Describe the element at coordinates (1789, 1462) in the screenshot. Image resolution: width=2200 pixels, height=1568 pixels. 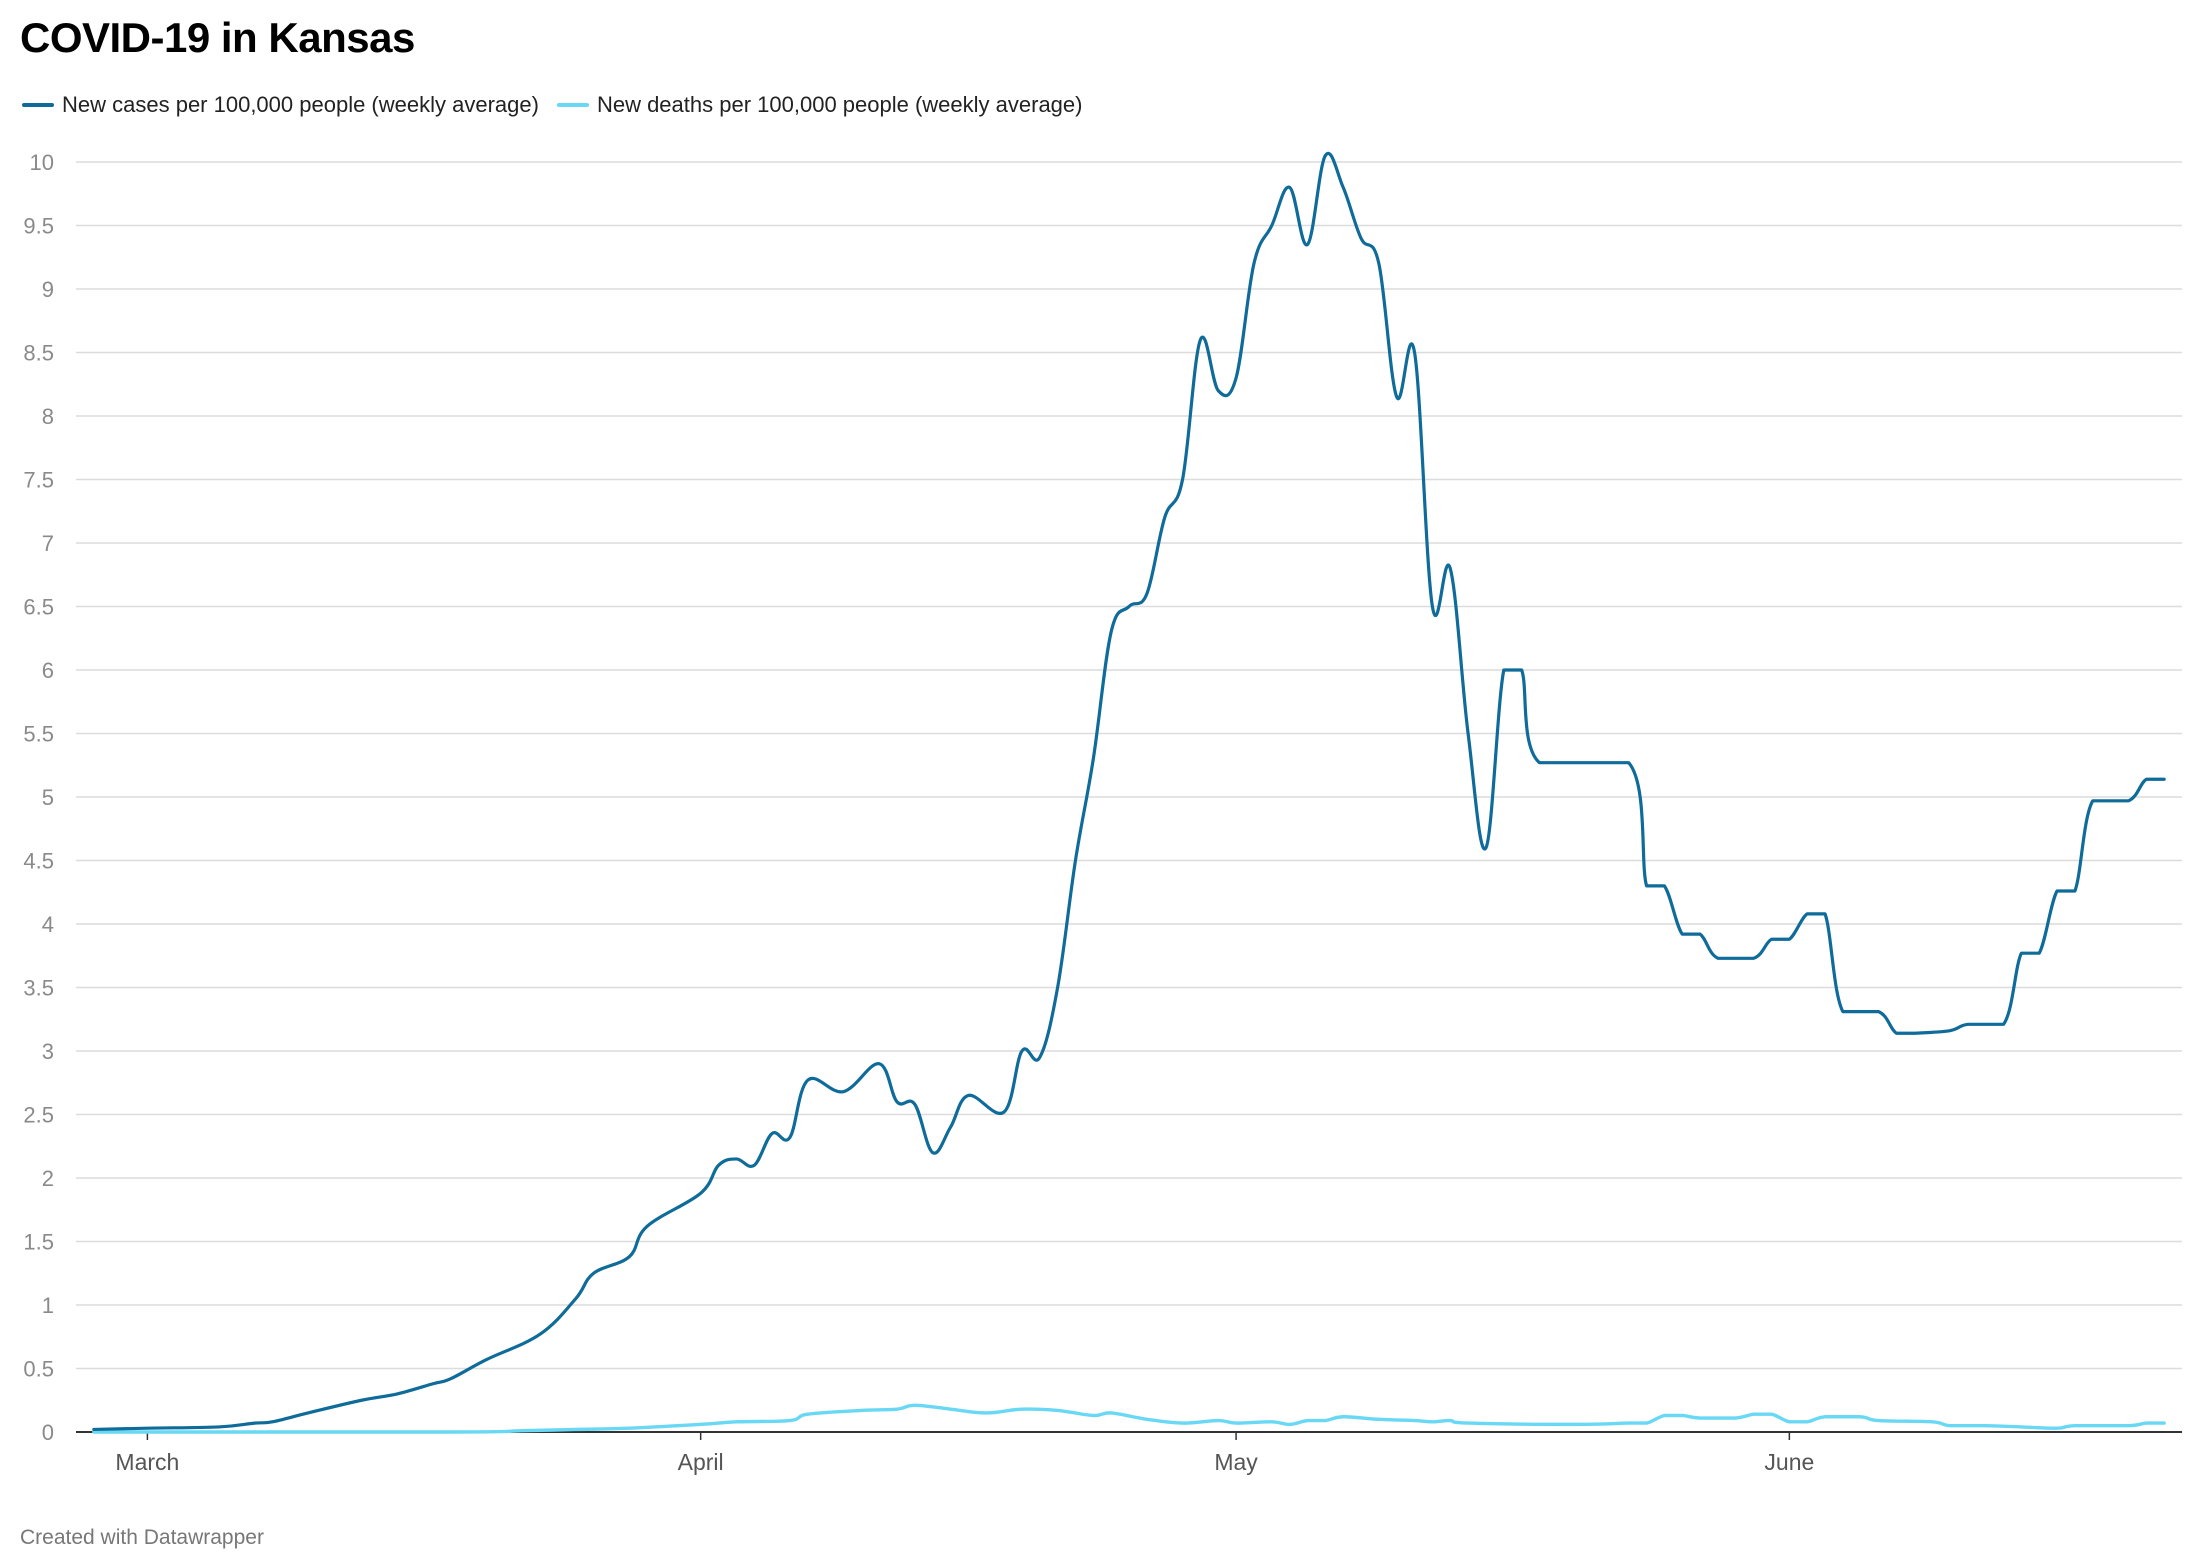
I see `x-tick-label: June` at that location.